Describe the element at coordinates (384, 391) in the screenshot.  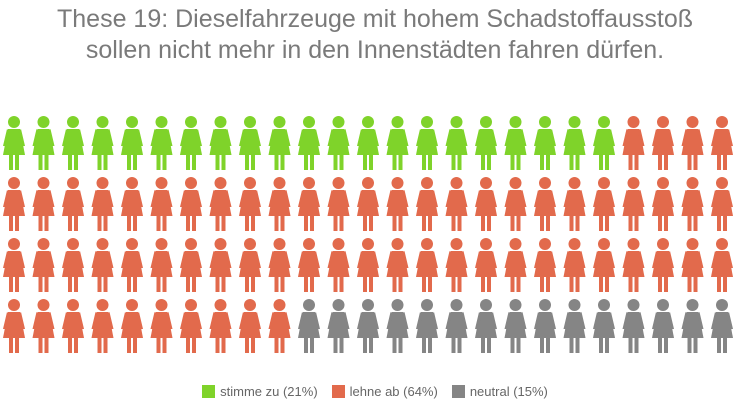
I see `legend-item: lehne ab (64%)` at that location.